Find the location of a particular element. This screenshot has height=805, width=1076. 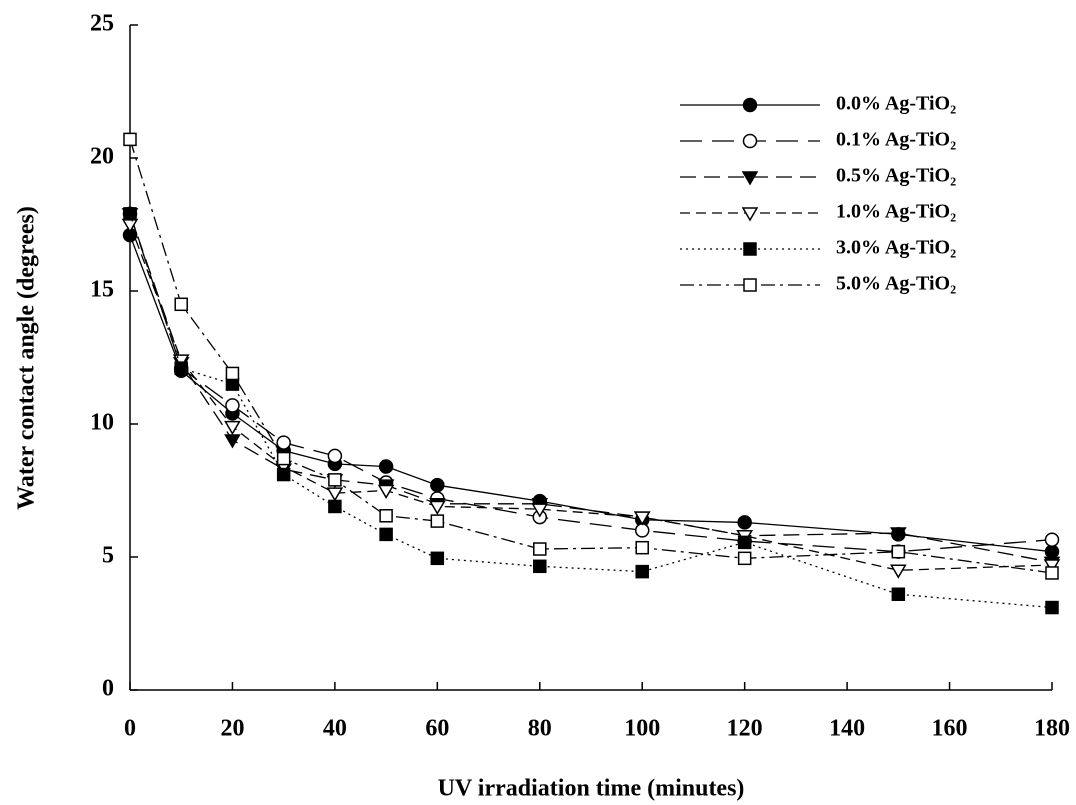

y-tick-label: 5 is located at coordinates (108, 556).